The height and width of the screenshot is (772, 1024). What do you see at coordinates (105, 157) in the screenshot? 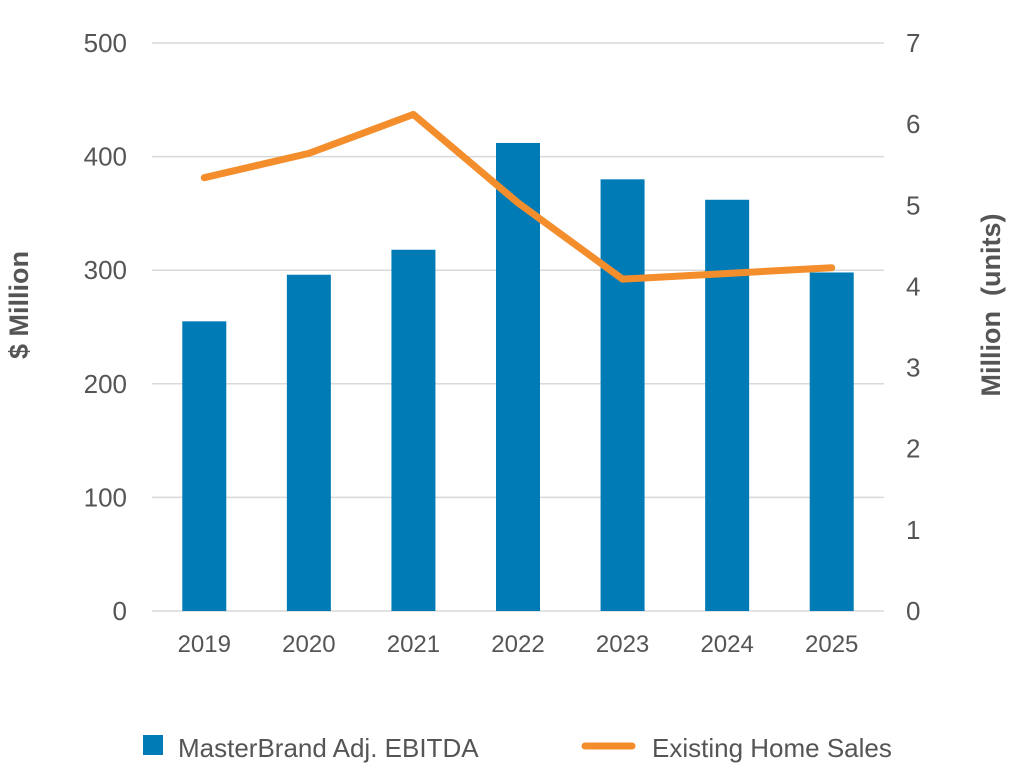
I see `y-tick-label: 400` at bounding box center [105, 157].